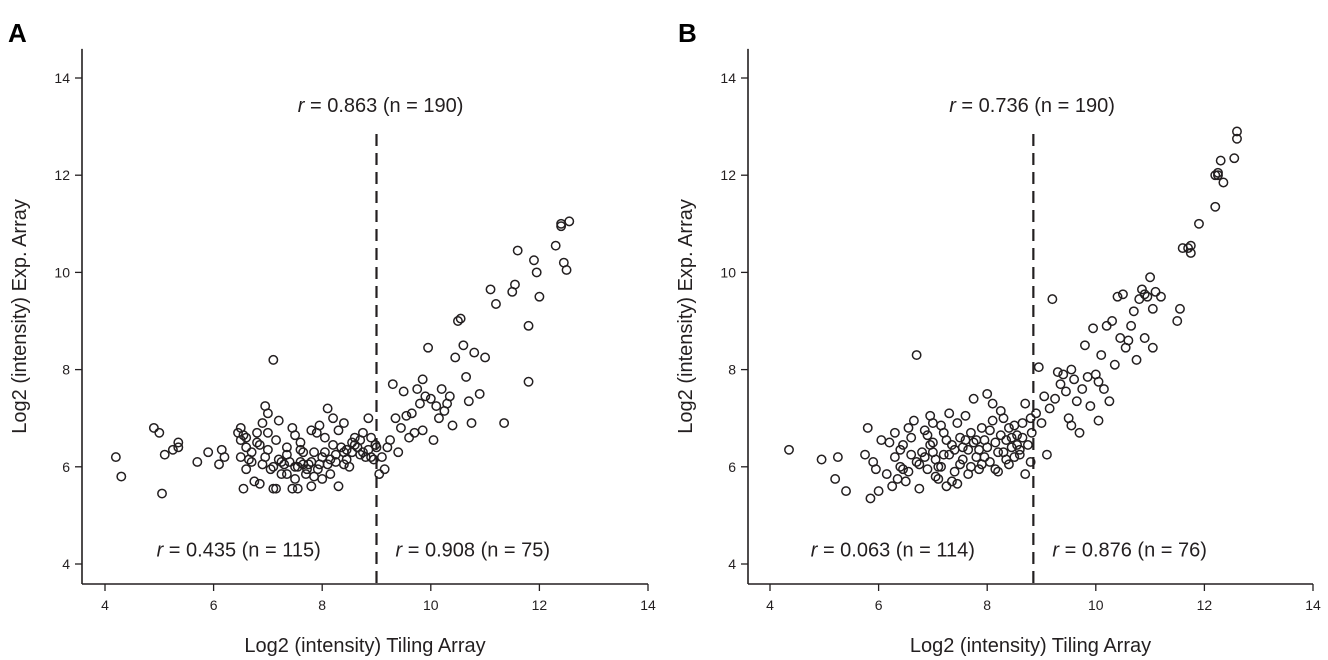 The image size is (1328, 660). What do you see at coordinates (20, 316) in the screenshot?
I see `y-axis-label: Log2 (intensity) Exp. Array` at bounding box center [20, 316].